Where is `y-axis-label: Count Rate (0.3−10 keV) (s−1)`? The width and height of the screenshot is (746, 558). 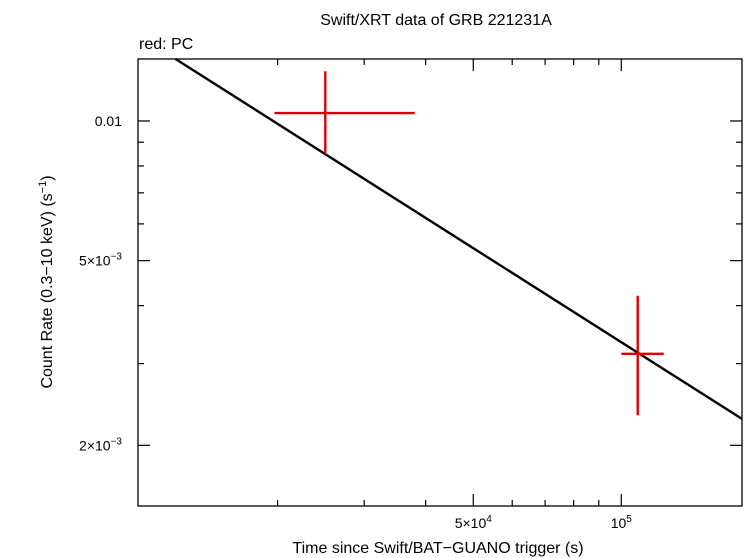 y-axis-label: Count Rate (0.3−10 keV) (s−1) is located at coordinates (46, 281).